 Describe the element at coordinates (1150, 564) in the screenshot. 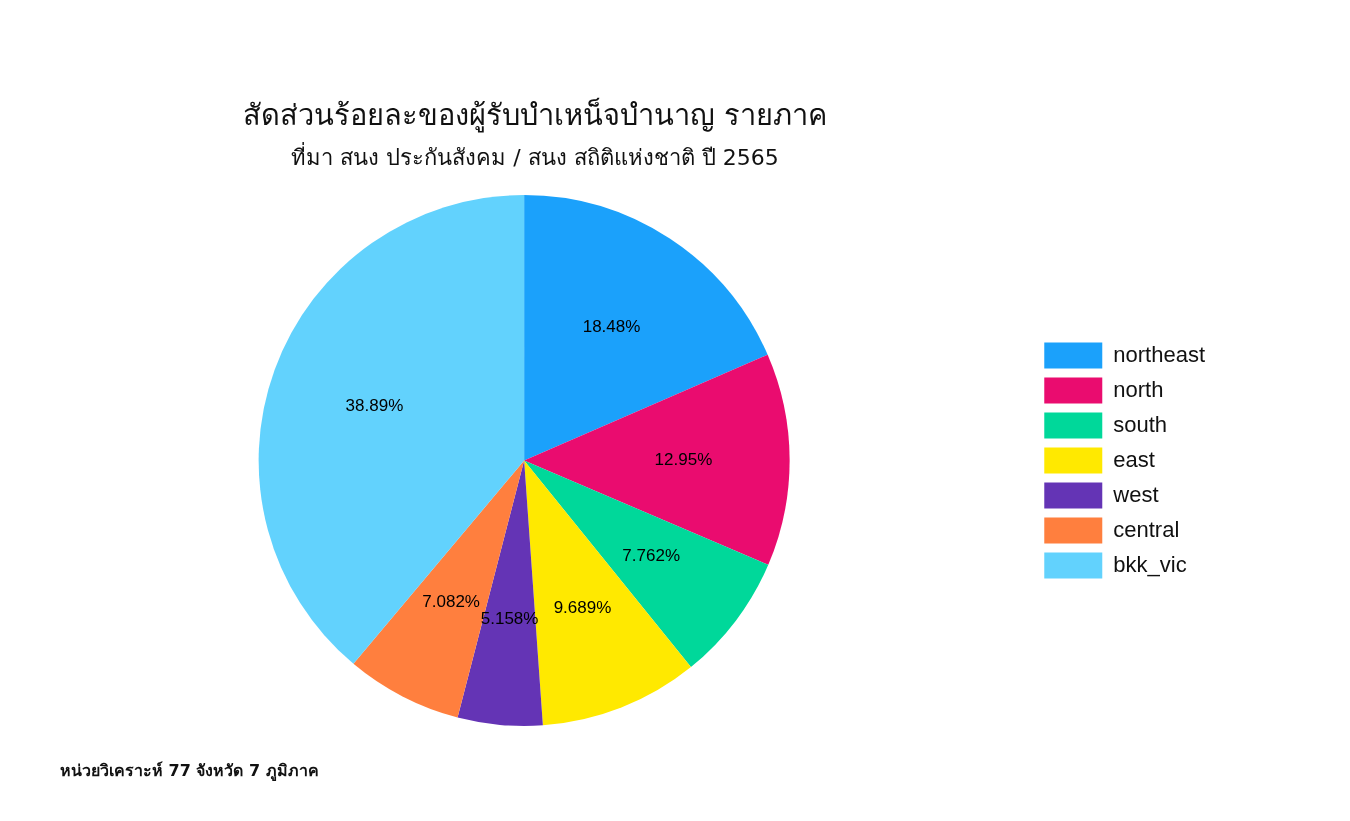

I see `legend-label: bkk_vic` at that location.